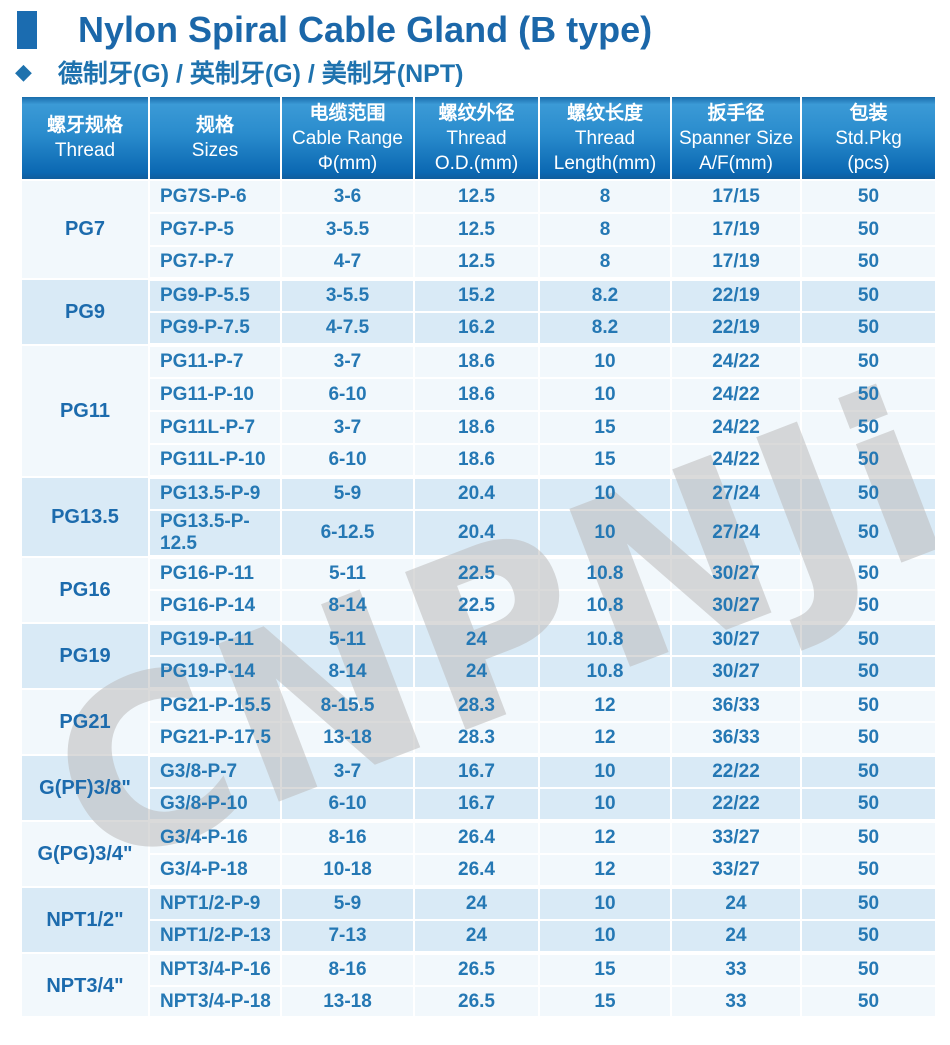 The width and height of the screenshot is (950, 1045). What do you see at coordinates (604, 113) in the screenshot?
I see `header-thread-length-zh: 螺纹长度` at bounding box center [604, 113].